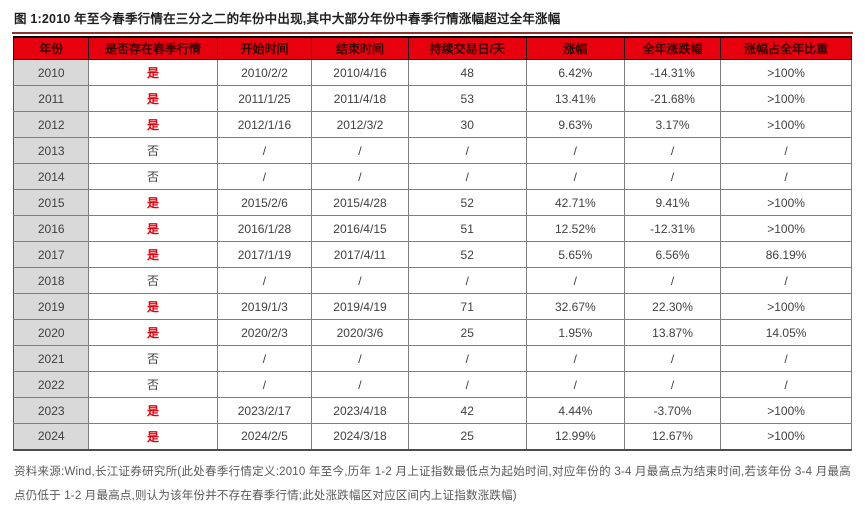 The image size is (865, 516). What do you see at coordinates (360, 306) in the screenshot?
I see `cell-end: 2019/4/19` at bounding box center [360, 306].